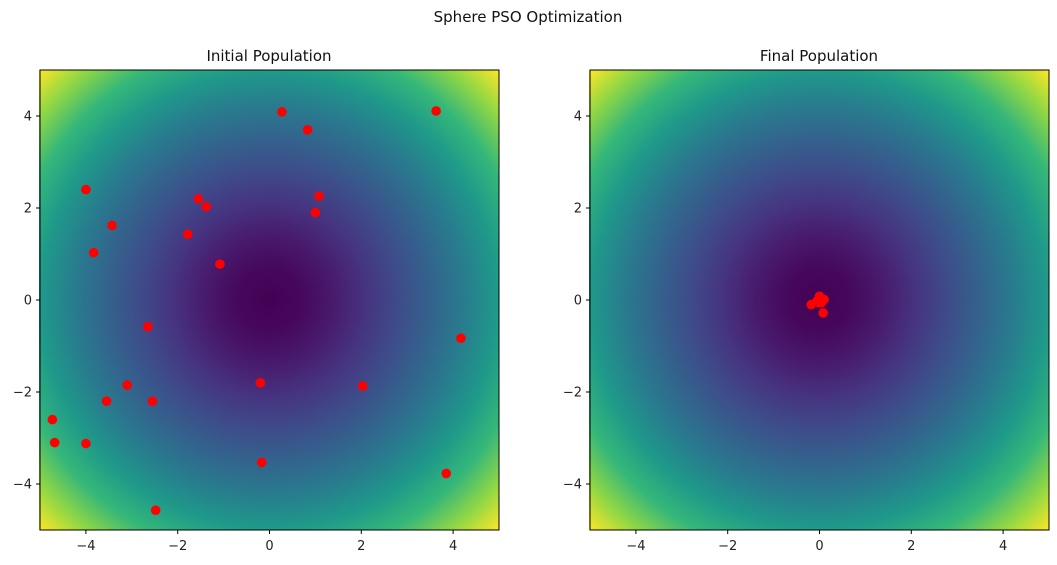  Describe the element at coordinates (819, 56) in the screenshot. I see `panel-title: Final Population` at that location.